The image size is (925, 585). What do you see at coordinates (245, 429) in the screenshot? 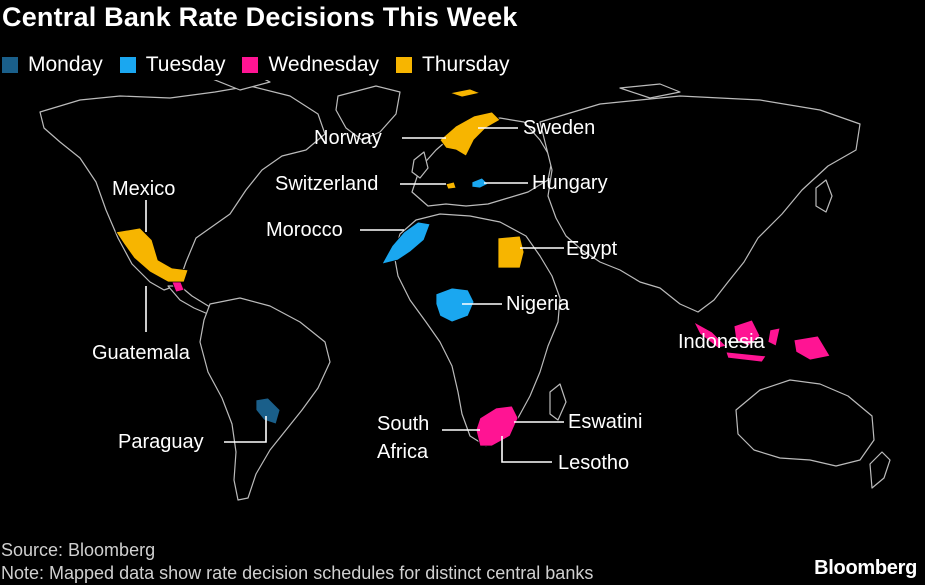
I see `leader-paraguay` at bounding box center [245, 429].